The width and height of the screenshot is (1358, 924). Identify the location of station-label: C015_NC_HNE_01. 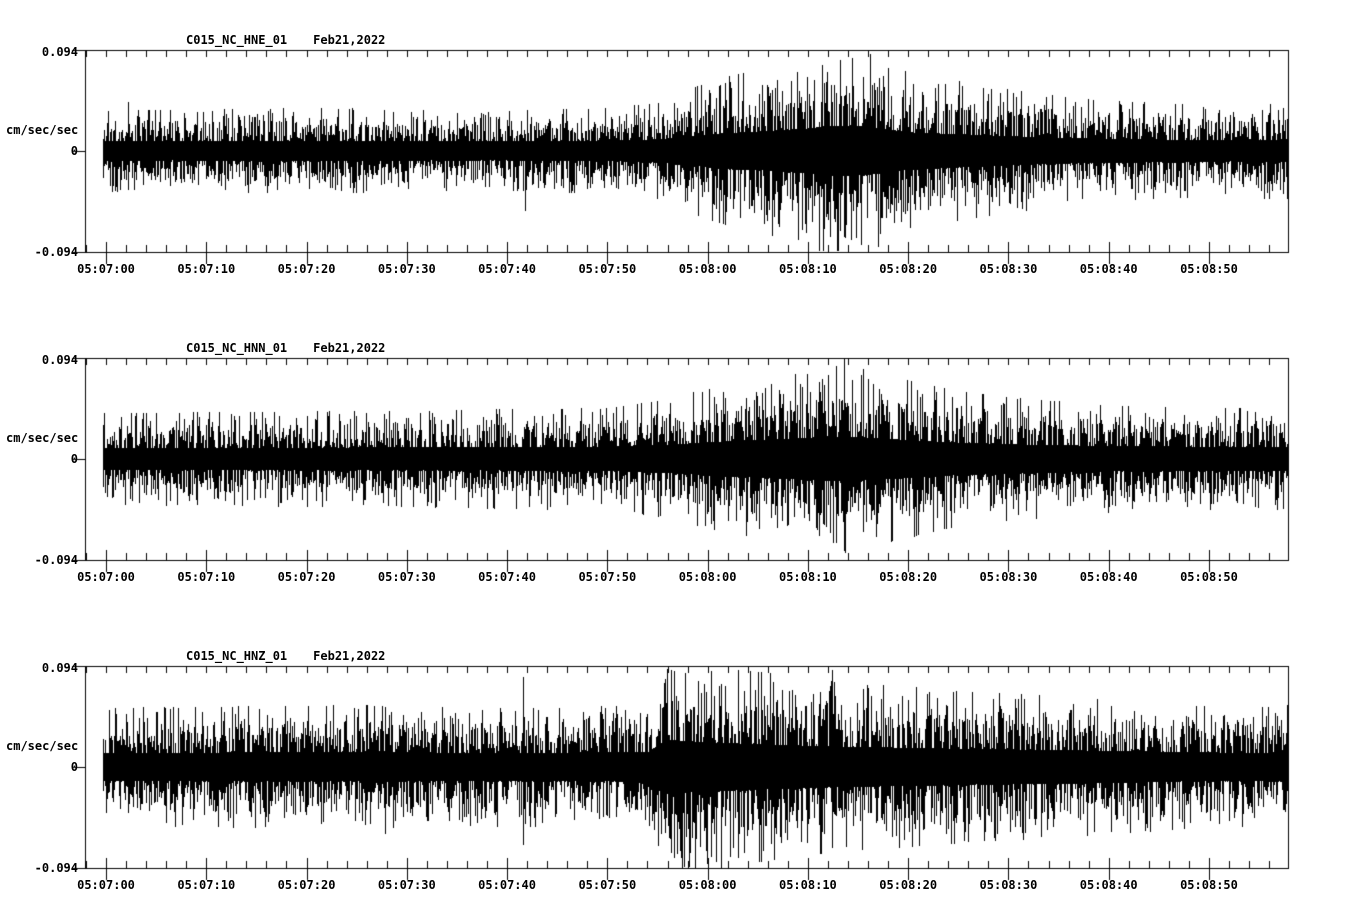
(237, 40).